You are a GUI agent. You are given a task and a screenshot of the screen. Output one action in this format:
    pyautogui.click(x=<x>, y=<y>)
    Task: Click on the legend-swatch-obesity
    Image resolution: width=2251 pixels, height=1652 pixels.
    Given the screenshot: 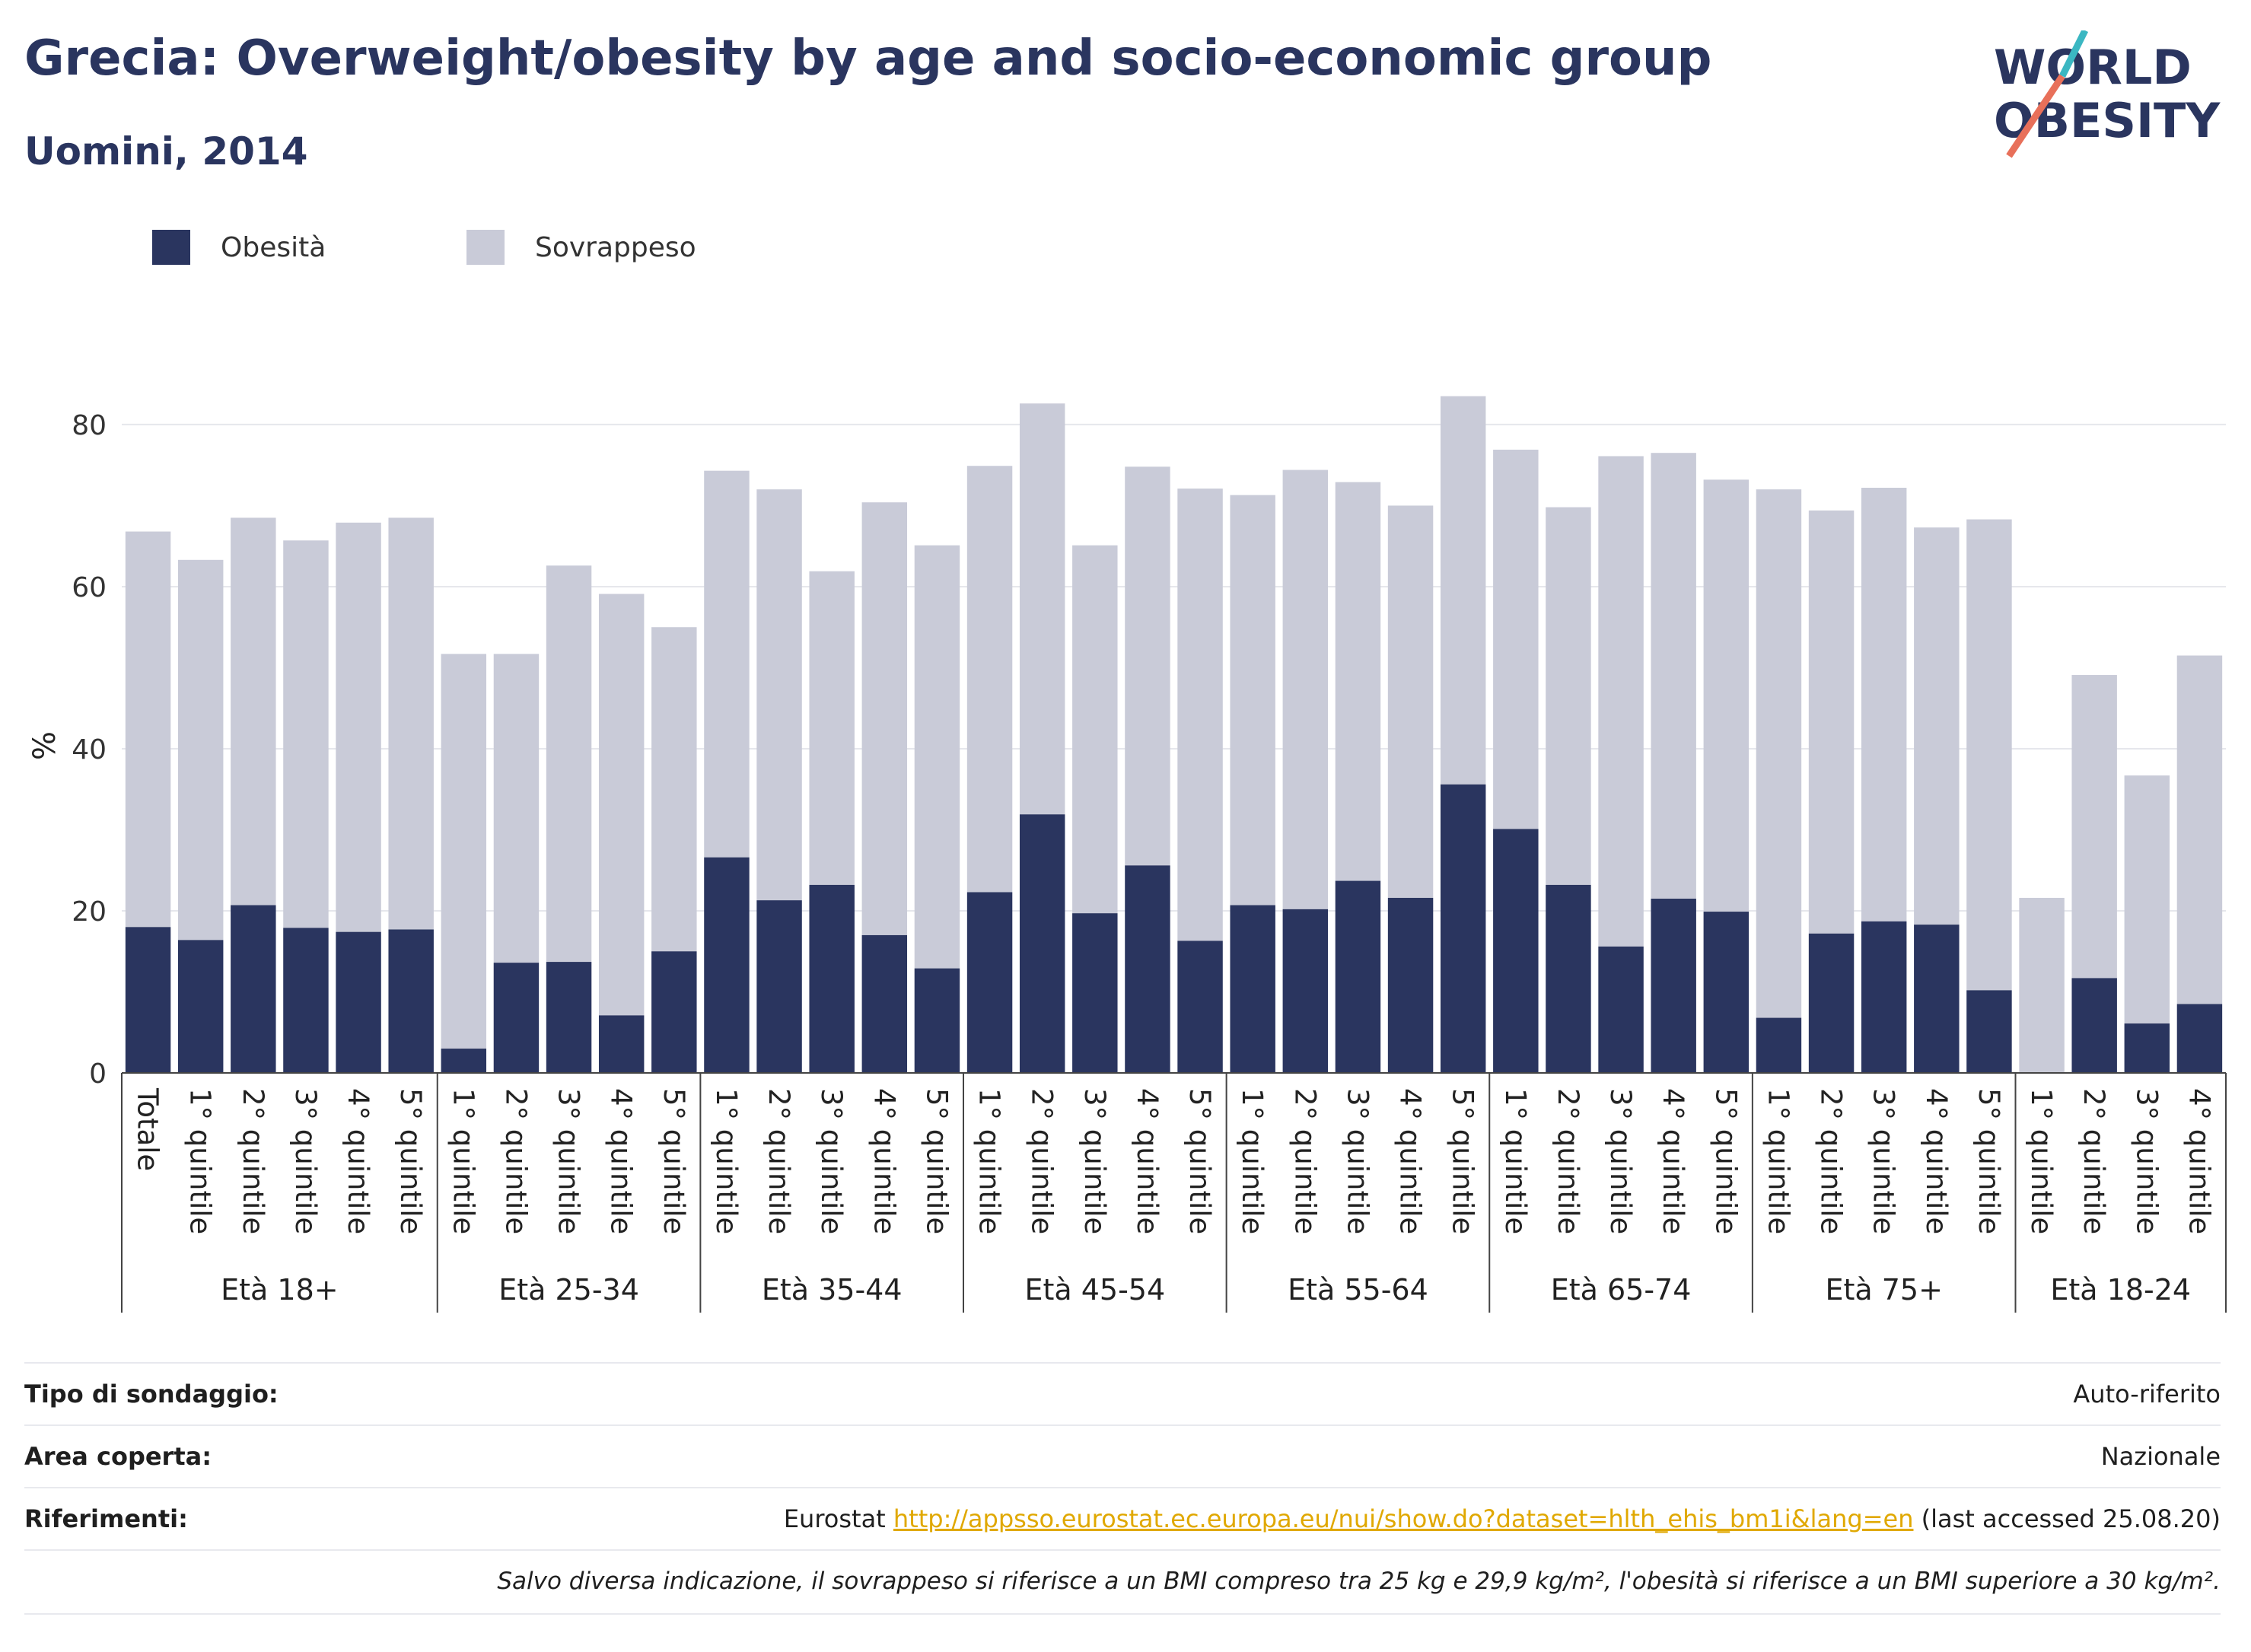 What is the action you would take?
    pyautogui.click(x=171, y=247)
    